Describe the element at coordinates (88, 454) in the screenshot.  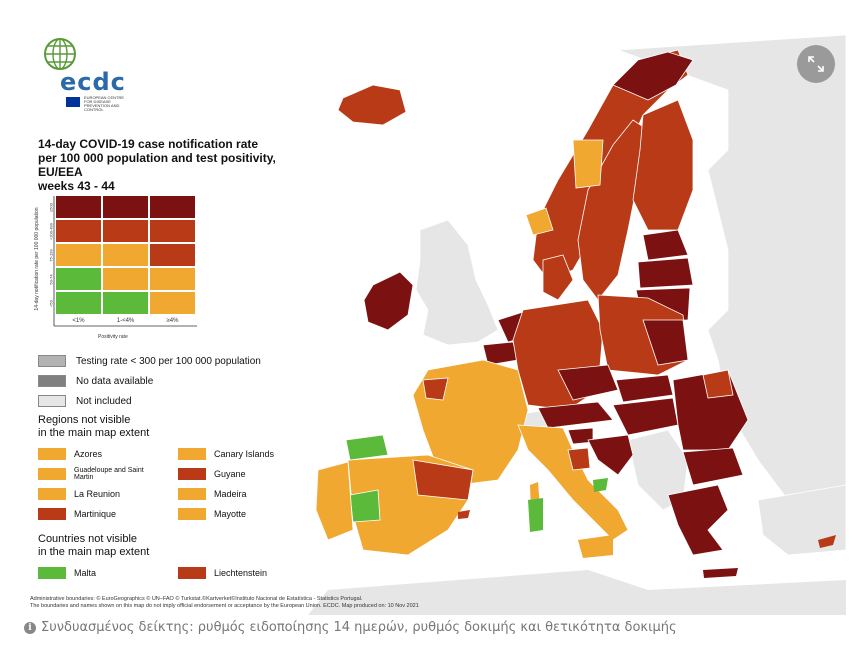
I see `region-label: Azores` at that location.